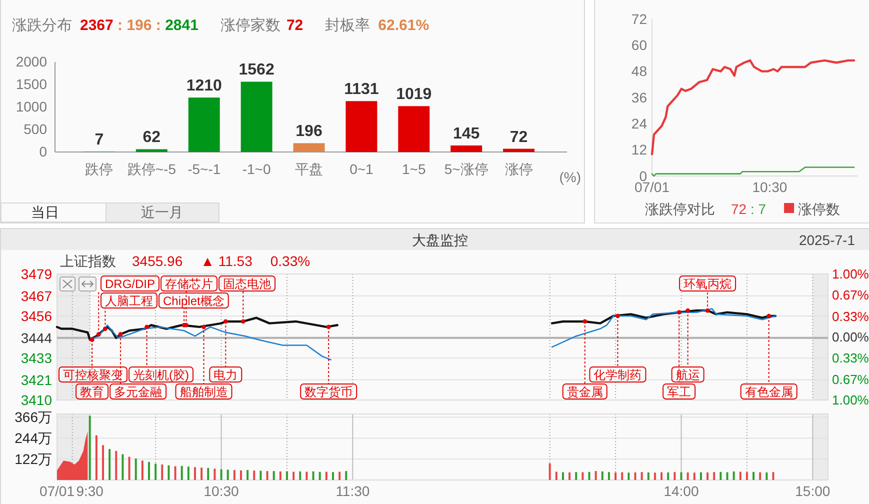  Describe the element at coordinates (414, 168) in the screenshot. I see `x-tick-label: 1~5` at that location.